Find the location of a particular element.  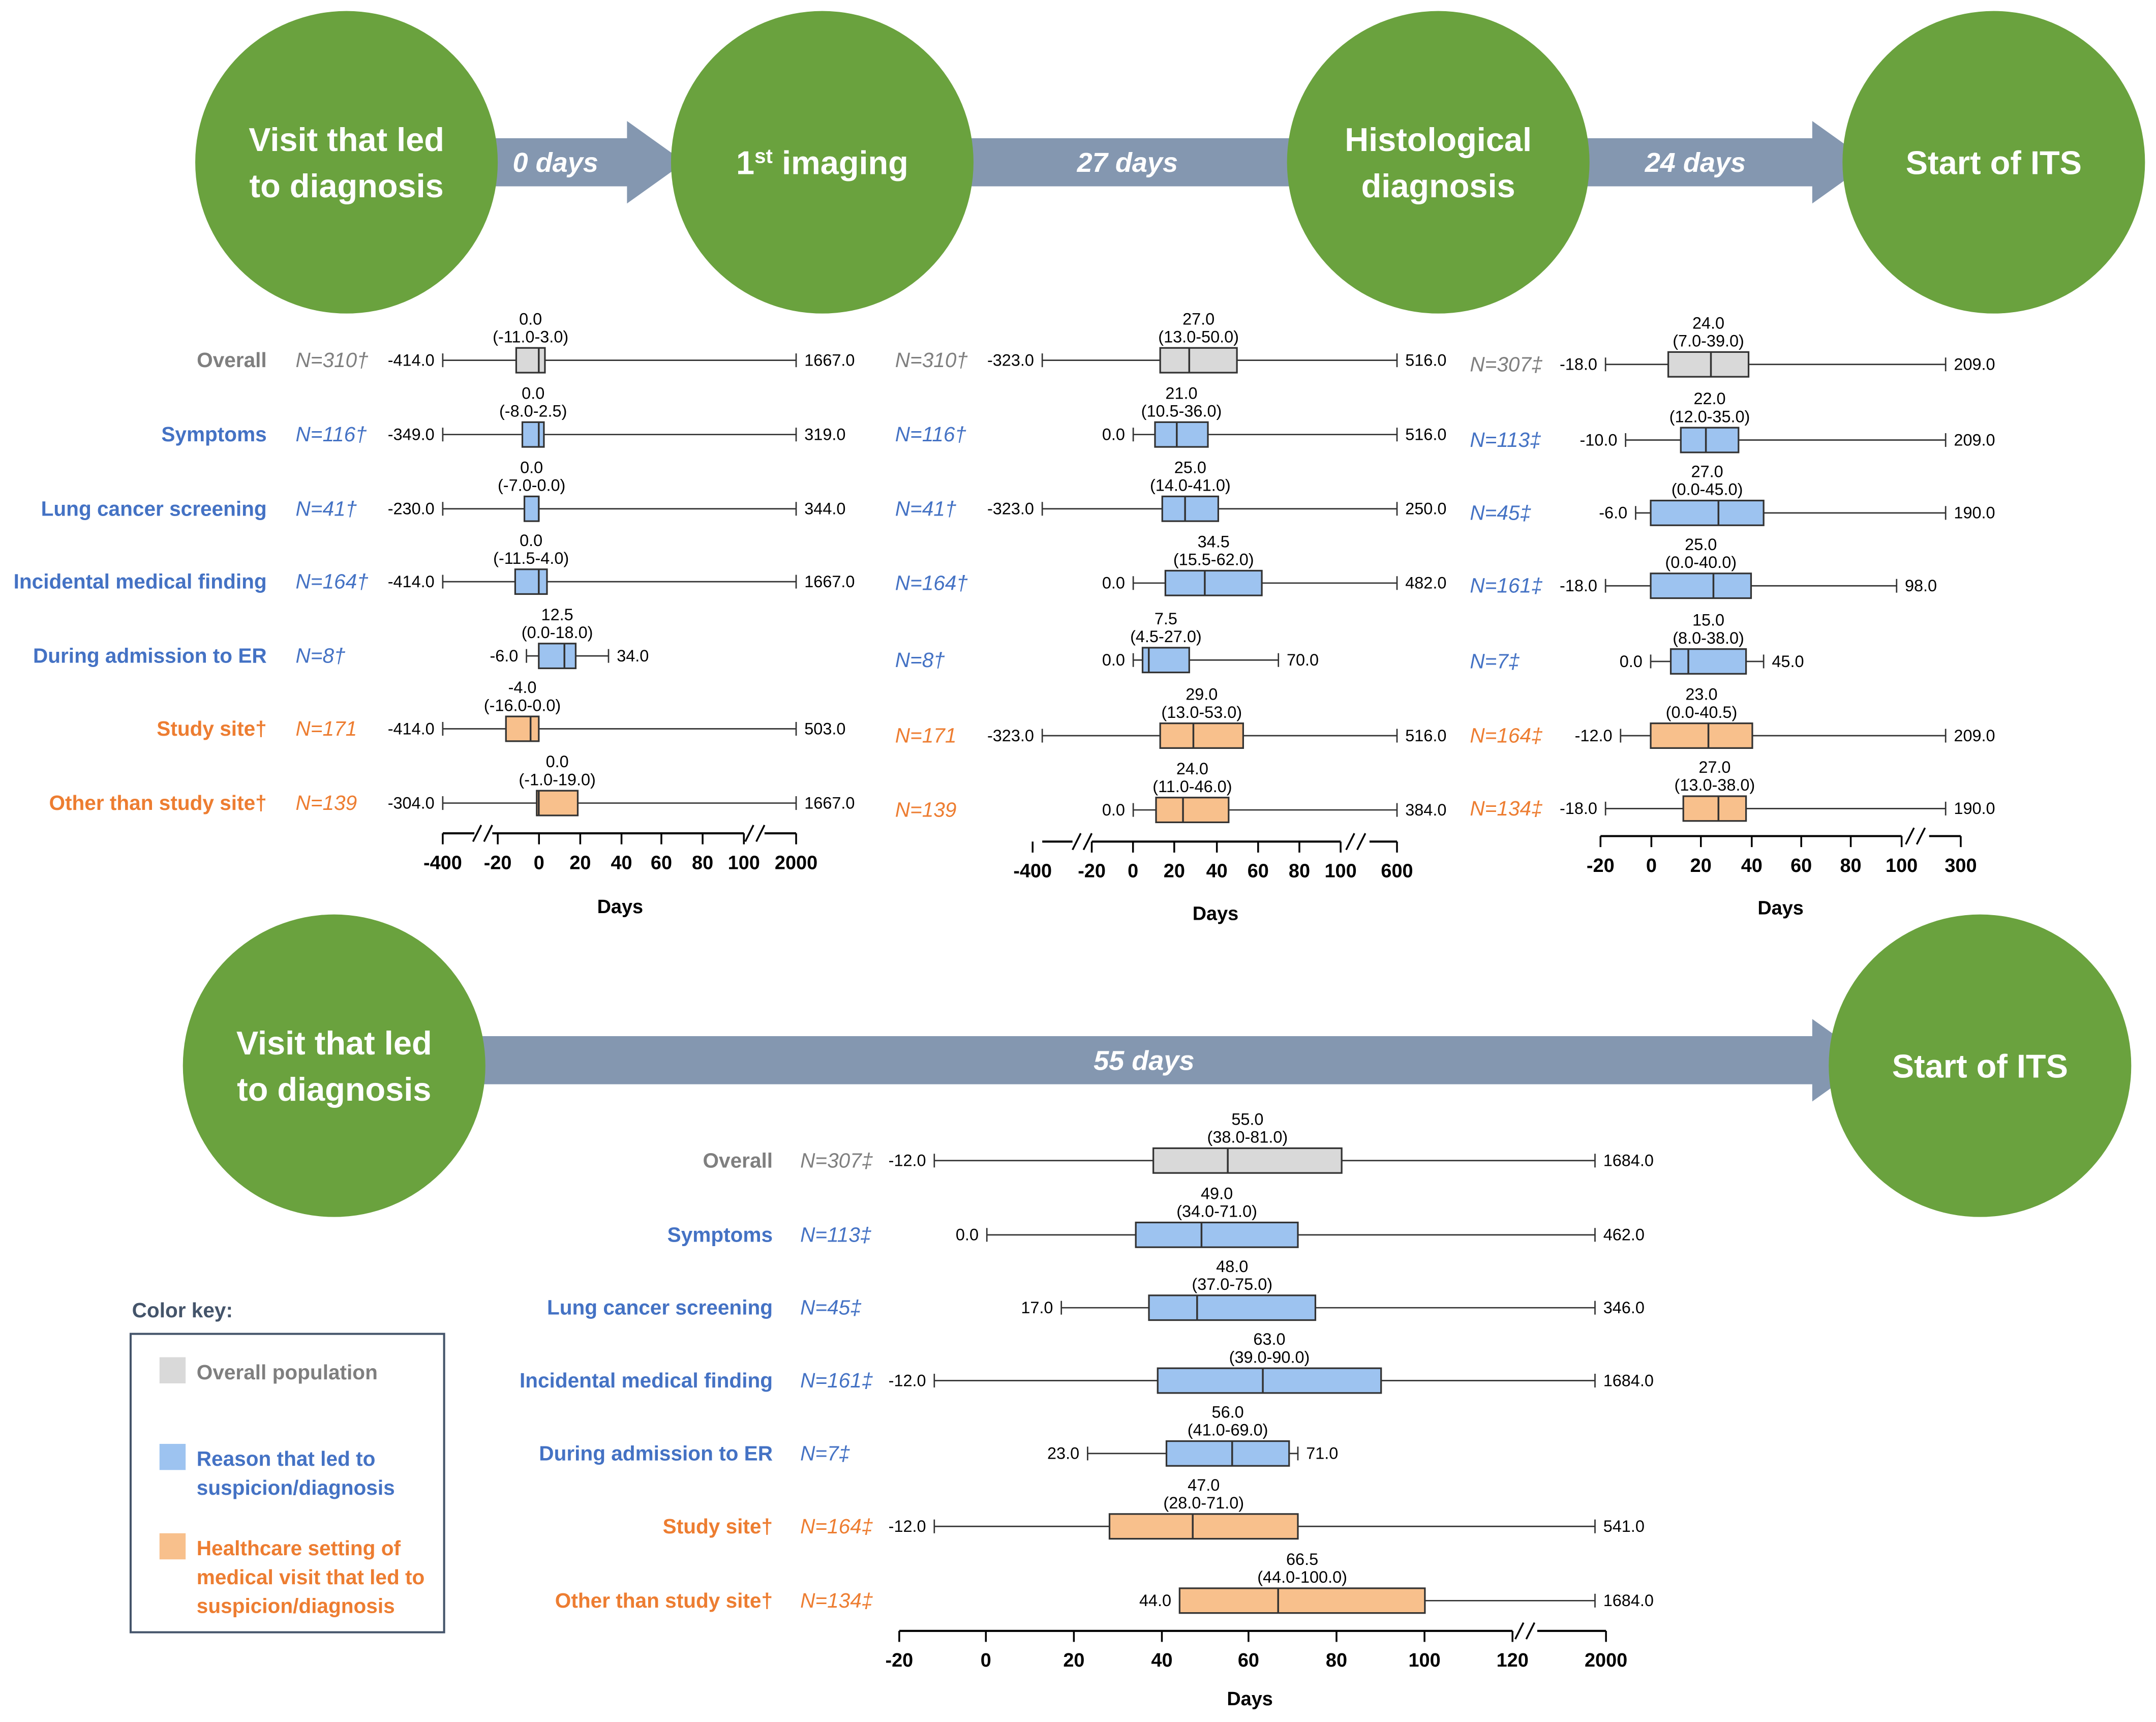

circle-start-its-bottom is located at coordinates (1980, 1065).